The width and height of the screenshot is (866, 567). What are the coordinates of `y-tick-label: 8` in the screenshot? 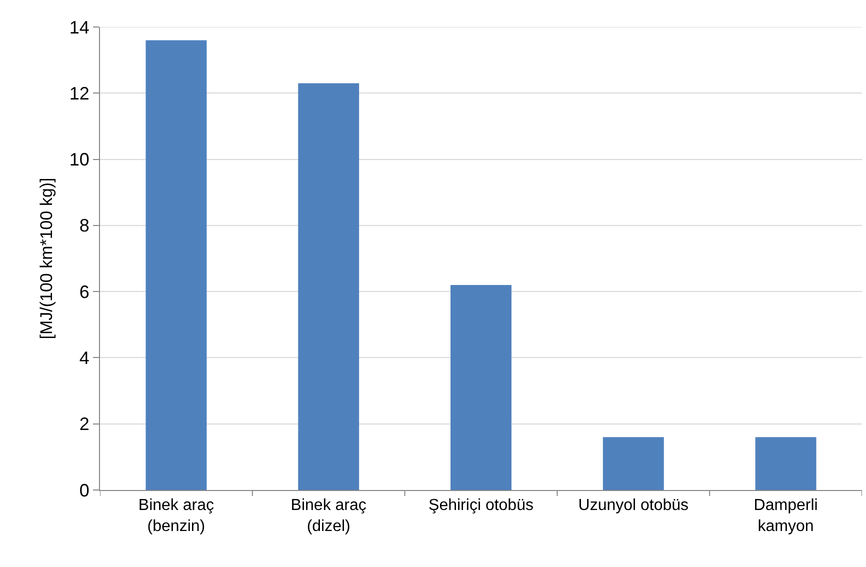 It's located at (84, 226).